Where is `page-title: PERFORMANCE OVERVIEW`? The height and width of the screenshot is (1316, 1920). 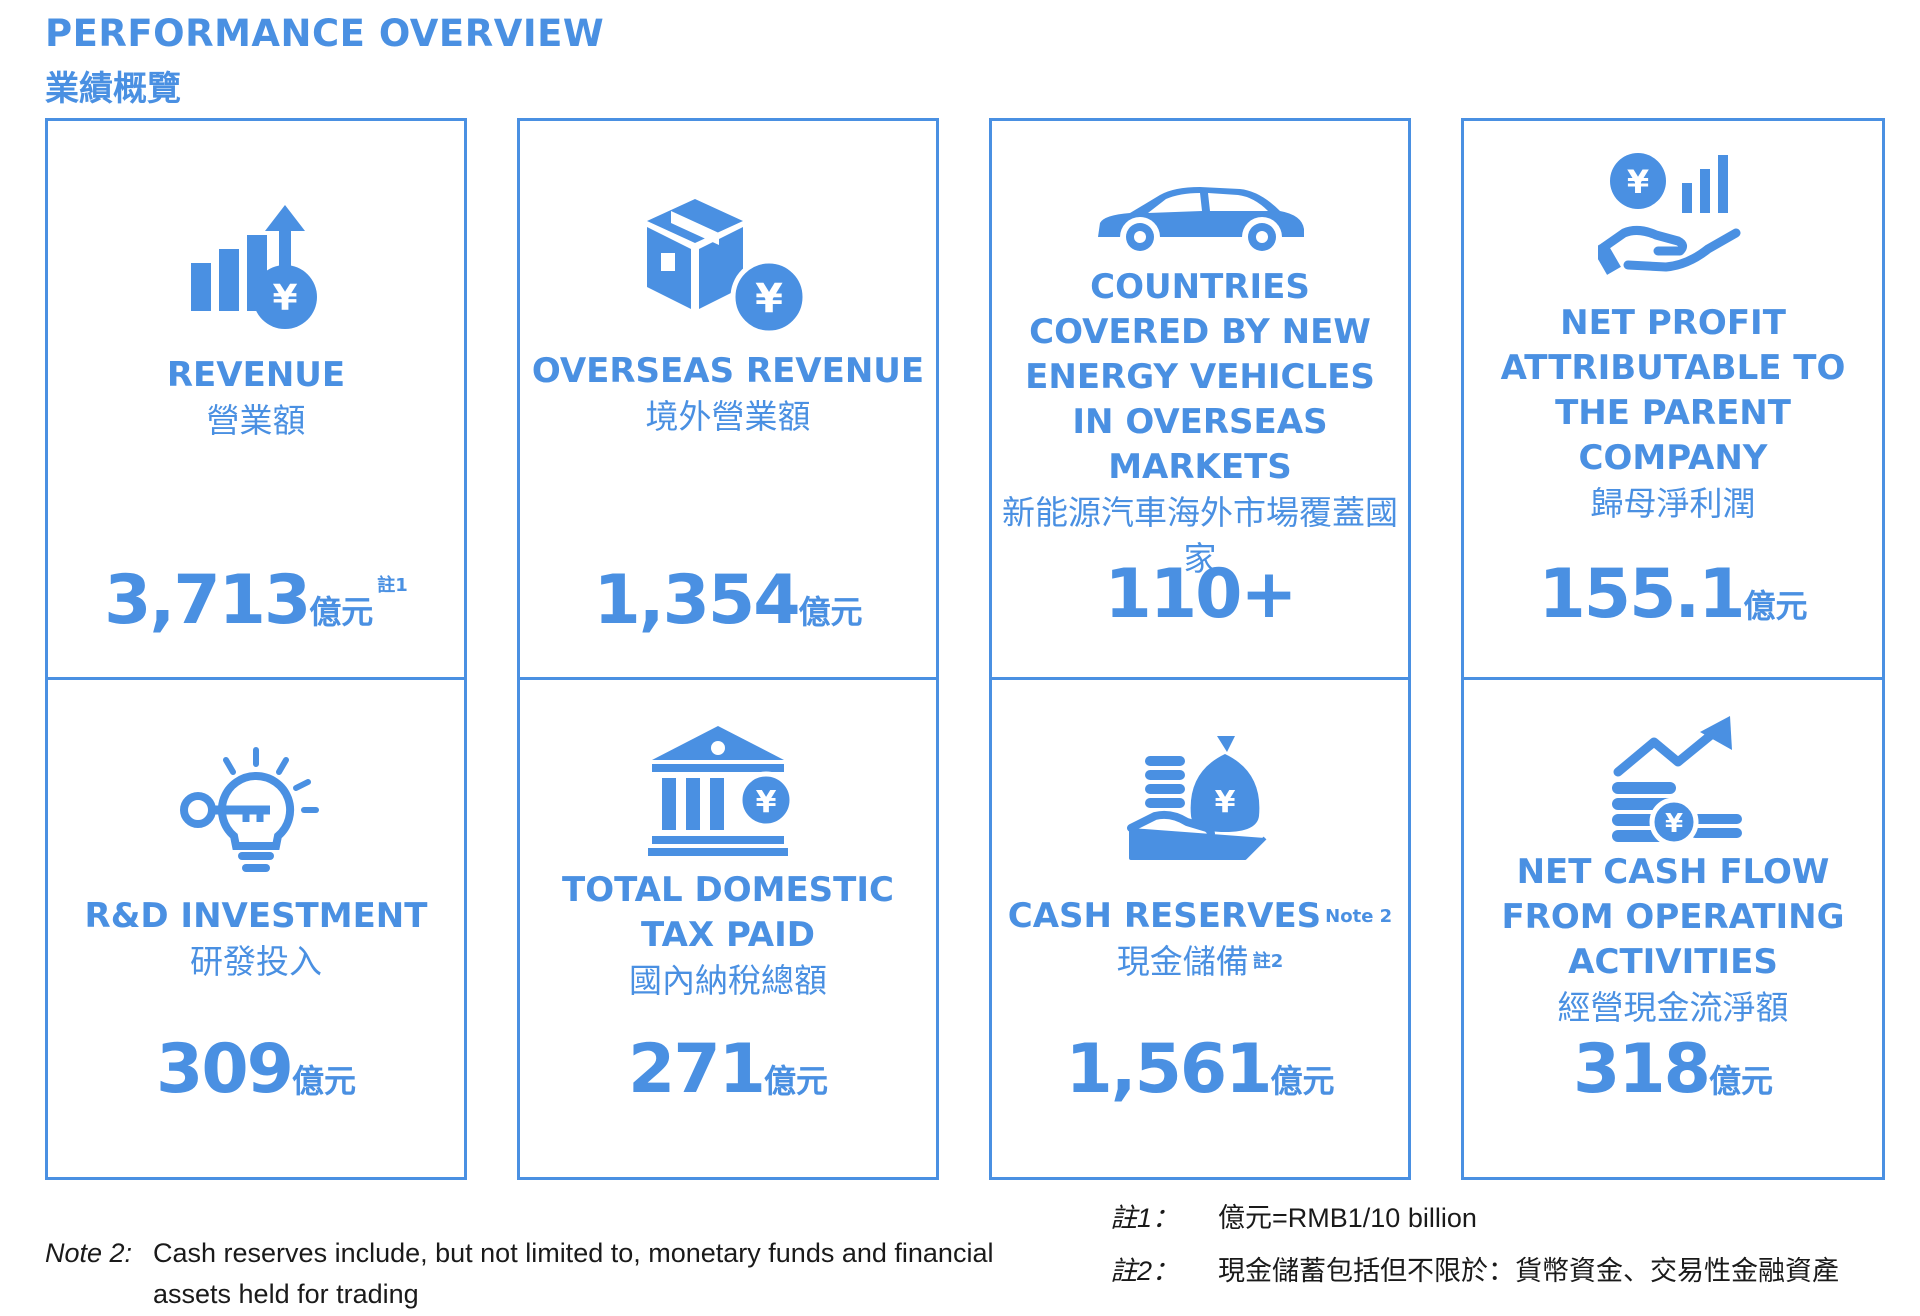
page-title: PERFORMANCE OVERVIEW is located at coordinates (325, 33).